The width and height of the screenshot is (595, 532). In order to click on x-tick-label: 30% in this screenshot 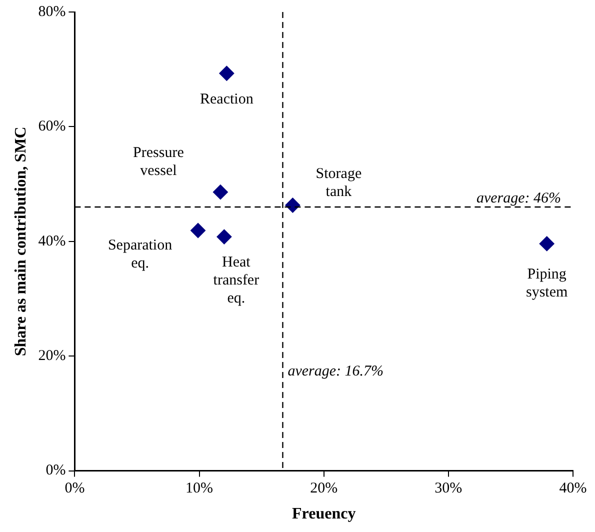, I will do `click(448, 488)`.